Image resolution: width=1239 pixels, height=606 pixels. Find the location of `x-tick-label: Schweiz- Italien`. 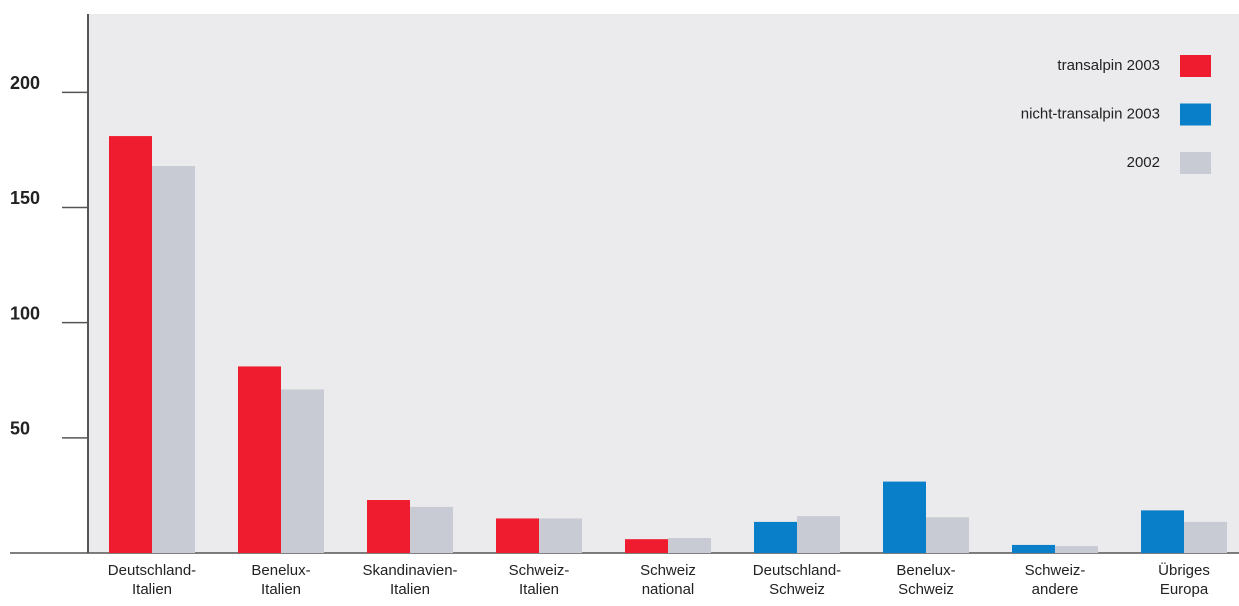

x-tick-label: Schweiz- Italien is located at coordinates (539, 580).